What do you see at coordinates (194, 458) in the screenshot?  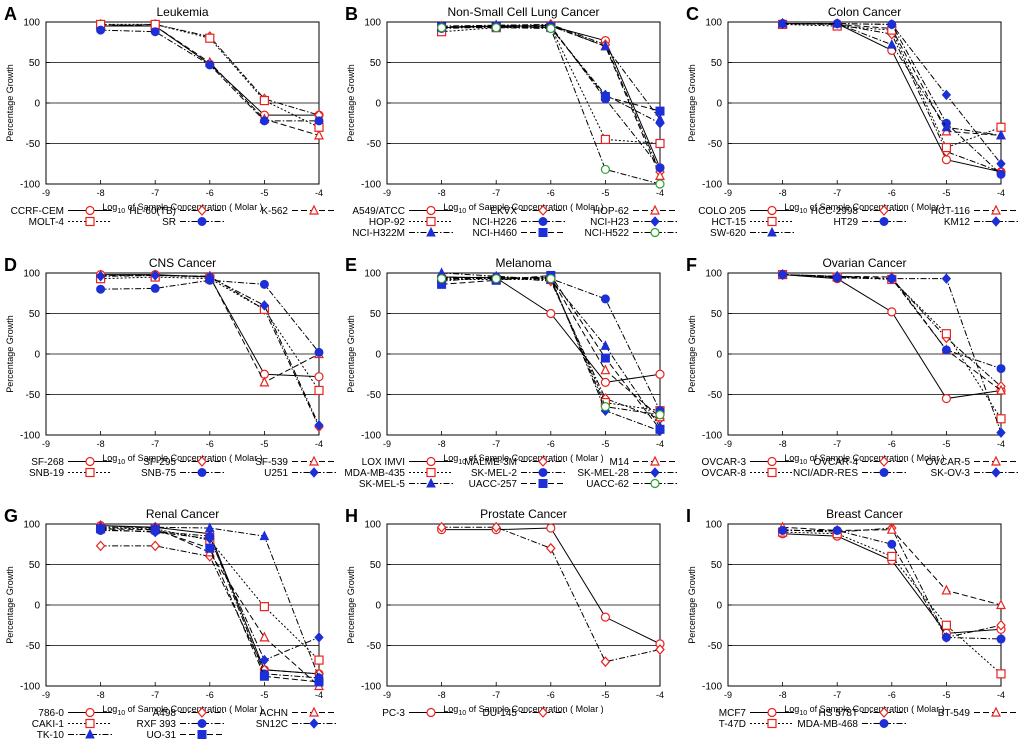 I see `x-axis-label-rest: of Sample Concentration ( Molar )` at bounding box center [194, 458].